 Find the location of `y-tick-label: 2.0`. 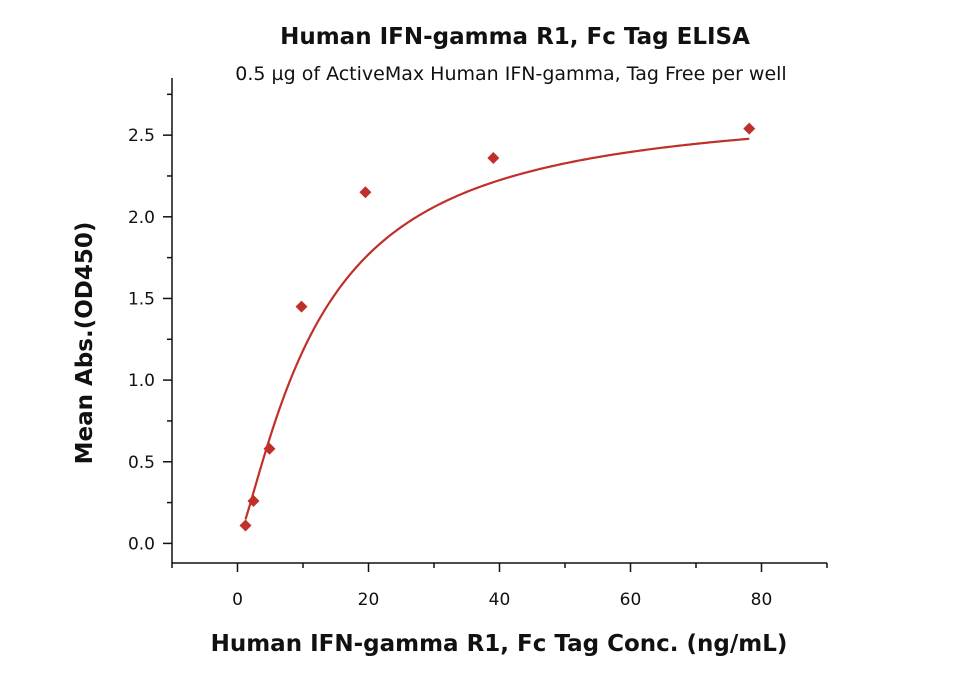

y-tick-label: 2.0 is located at coordinates (141, 218).